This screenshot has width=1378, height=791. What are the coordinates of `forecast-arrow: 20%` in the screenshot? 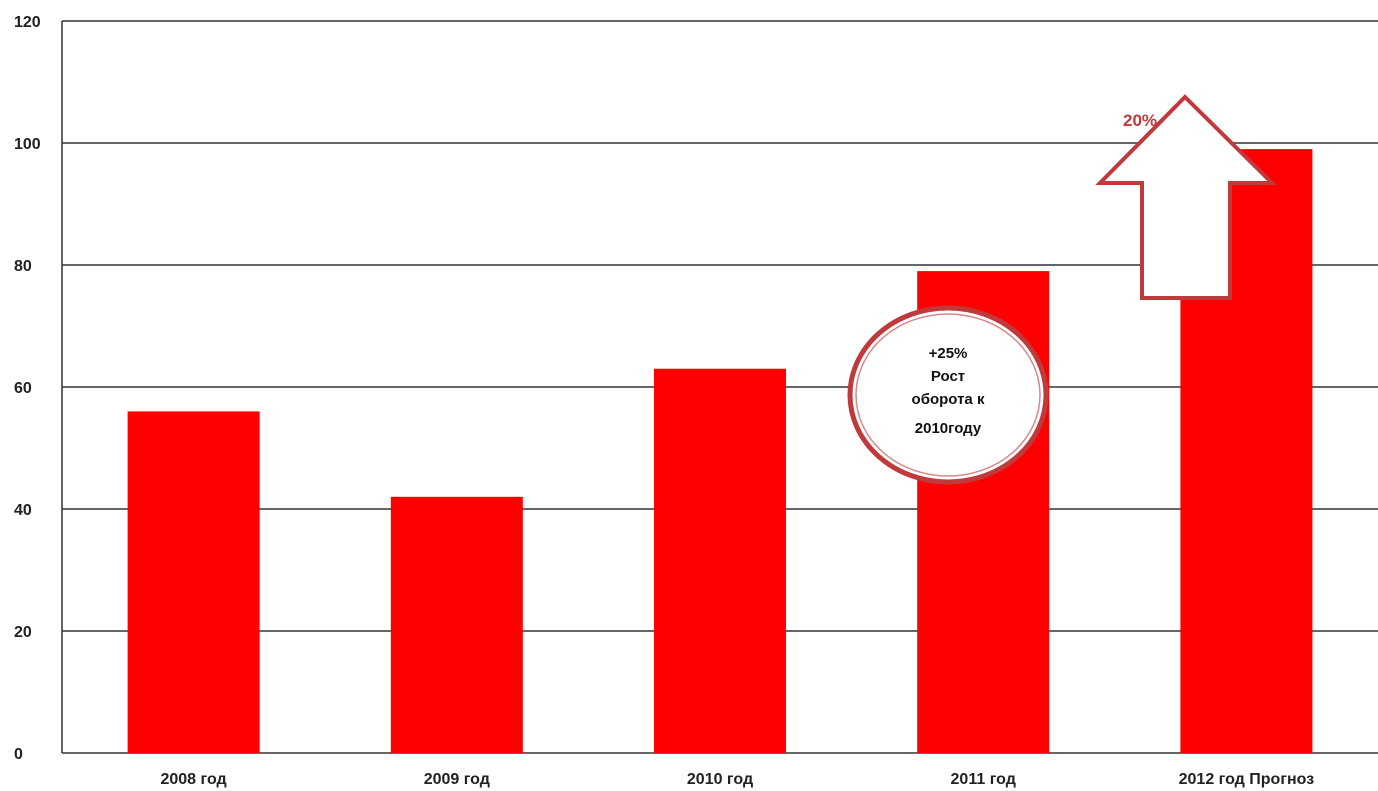 It's located at (1186, 197).